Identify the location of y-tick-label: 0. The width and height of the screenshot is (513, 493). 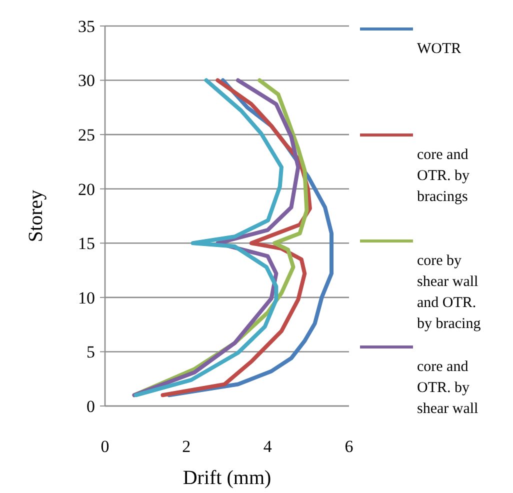
(90, 406).